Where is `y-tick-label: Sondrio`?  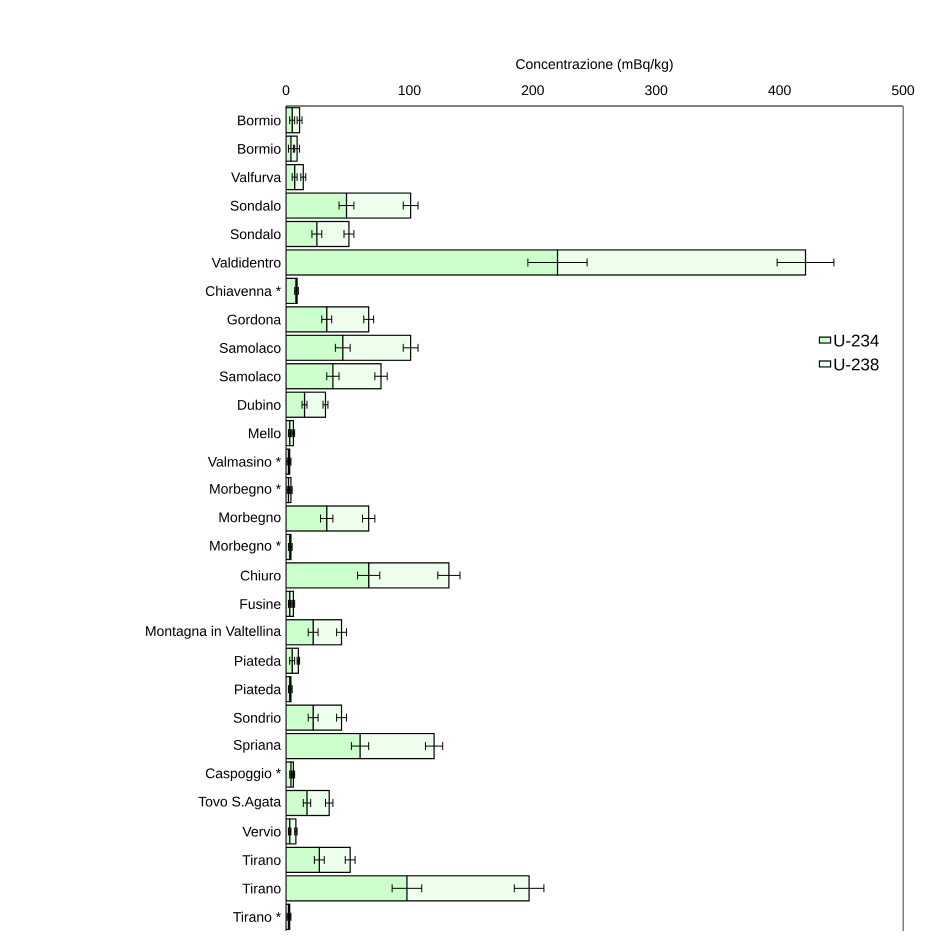 y-tick-label: Sondrio is located at coordinates (257, 717).